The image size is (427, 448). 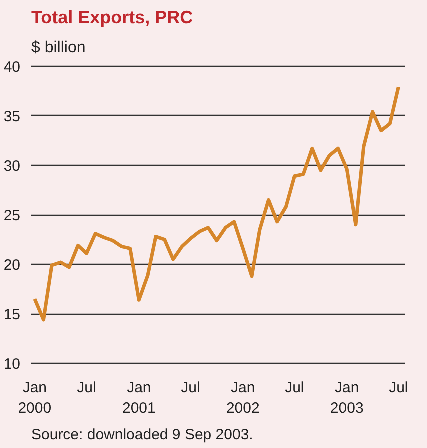 What do you see at coordinates (12, 67) in the screenshot?
I see `y-tick-label: 40` at bounding box center [12, 67].